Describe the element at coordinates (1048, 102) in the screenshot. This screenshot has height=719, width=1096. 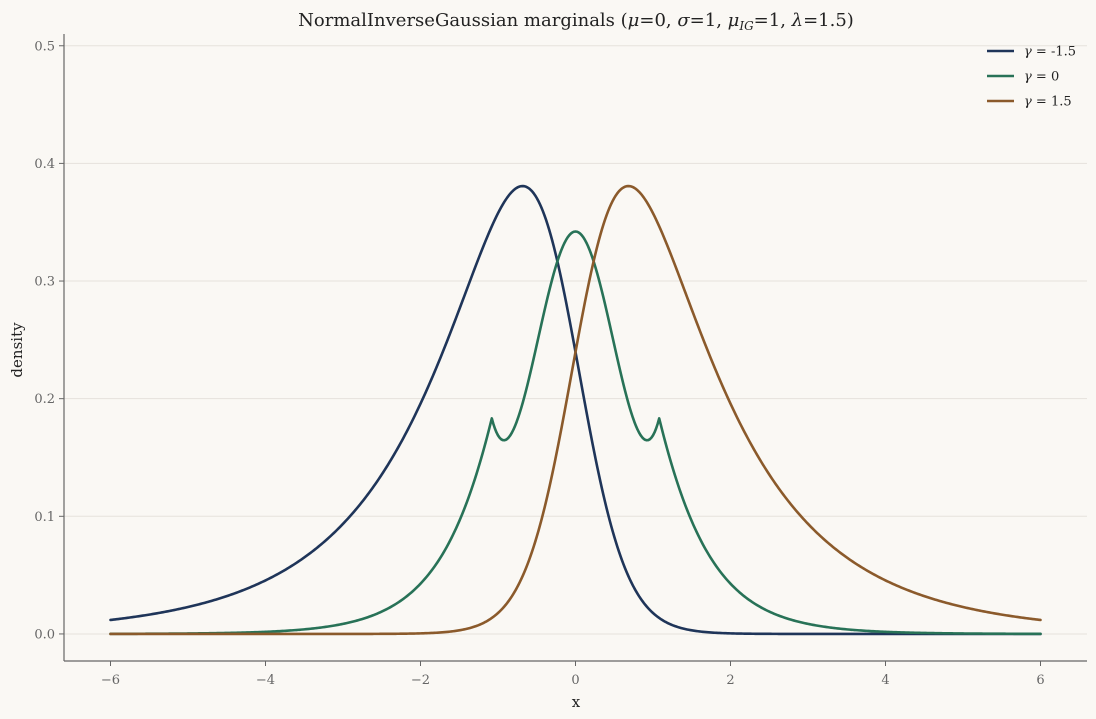
I see `legend-label: γ = 1.5` at that location.